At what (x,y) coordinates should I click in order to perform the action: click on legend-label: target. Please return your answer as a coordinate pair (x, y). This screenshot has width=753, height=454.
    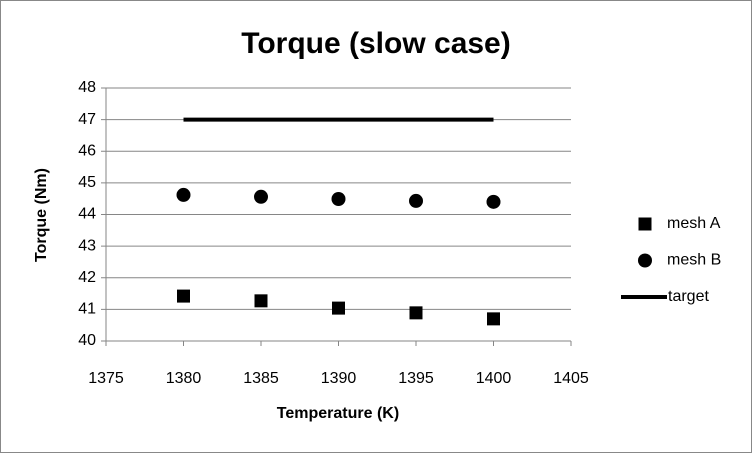
    Looking at the image, I should click on (688, 296).